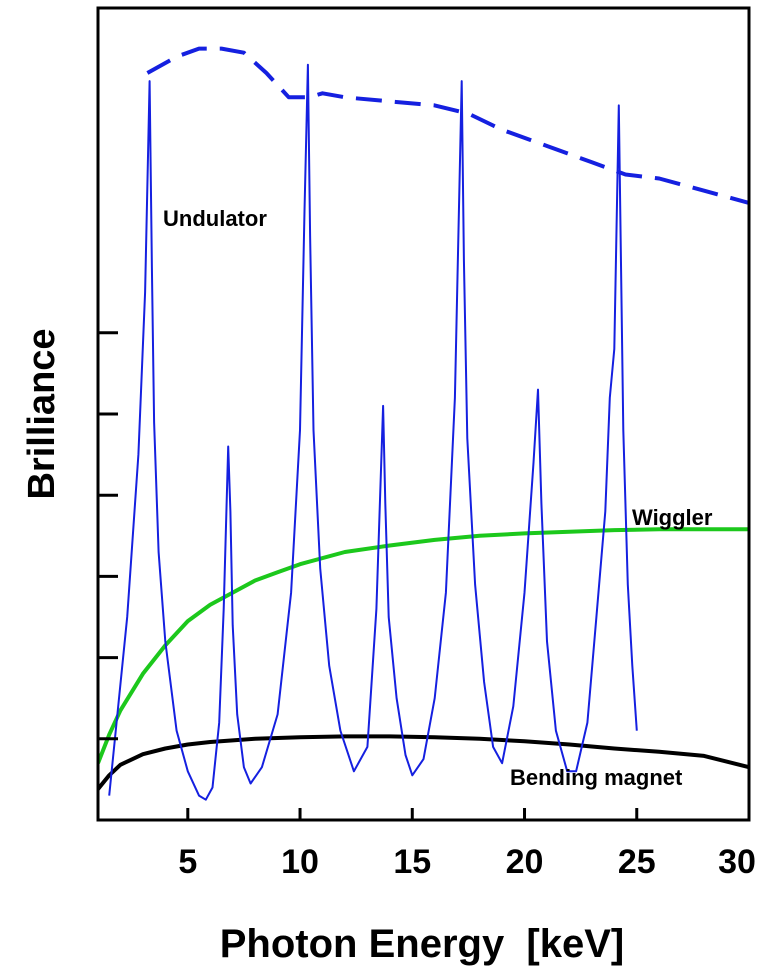 Image resolution: width=780 pixels, height=970 pixels. I want to click on x-tick-label: 5, so click(187, 862).